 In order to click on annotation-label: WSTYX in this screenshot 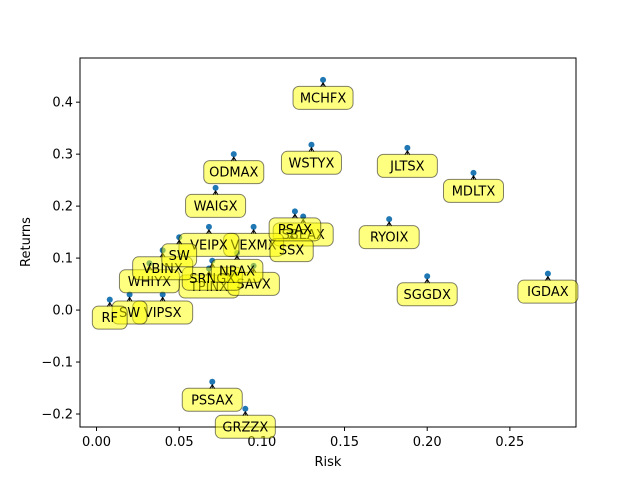, I will do `click(312, 163)`.